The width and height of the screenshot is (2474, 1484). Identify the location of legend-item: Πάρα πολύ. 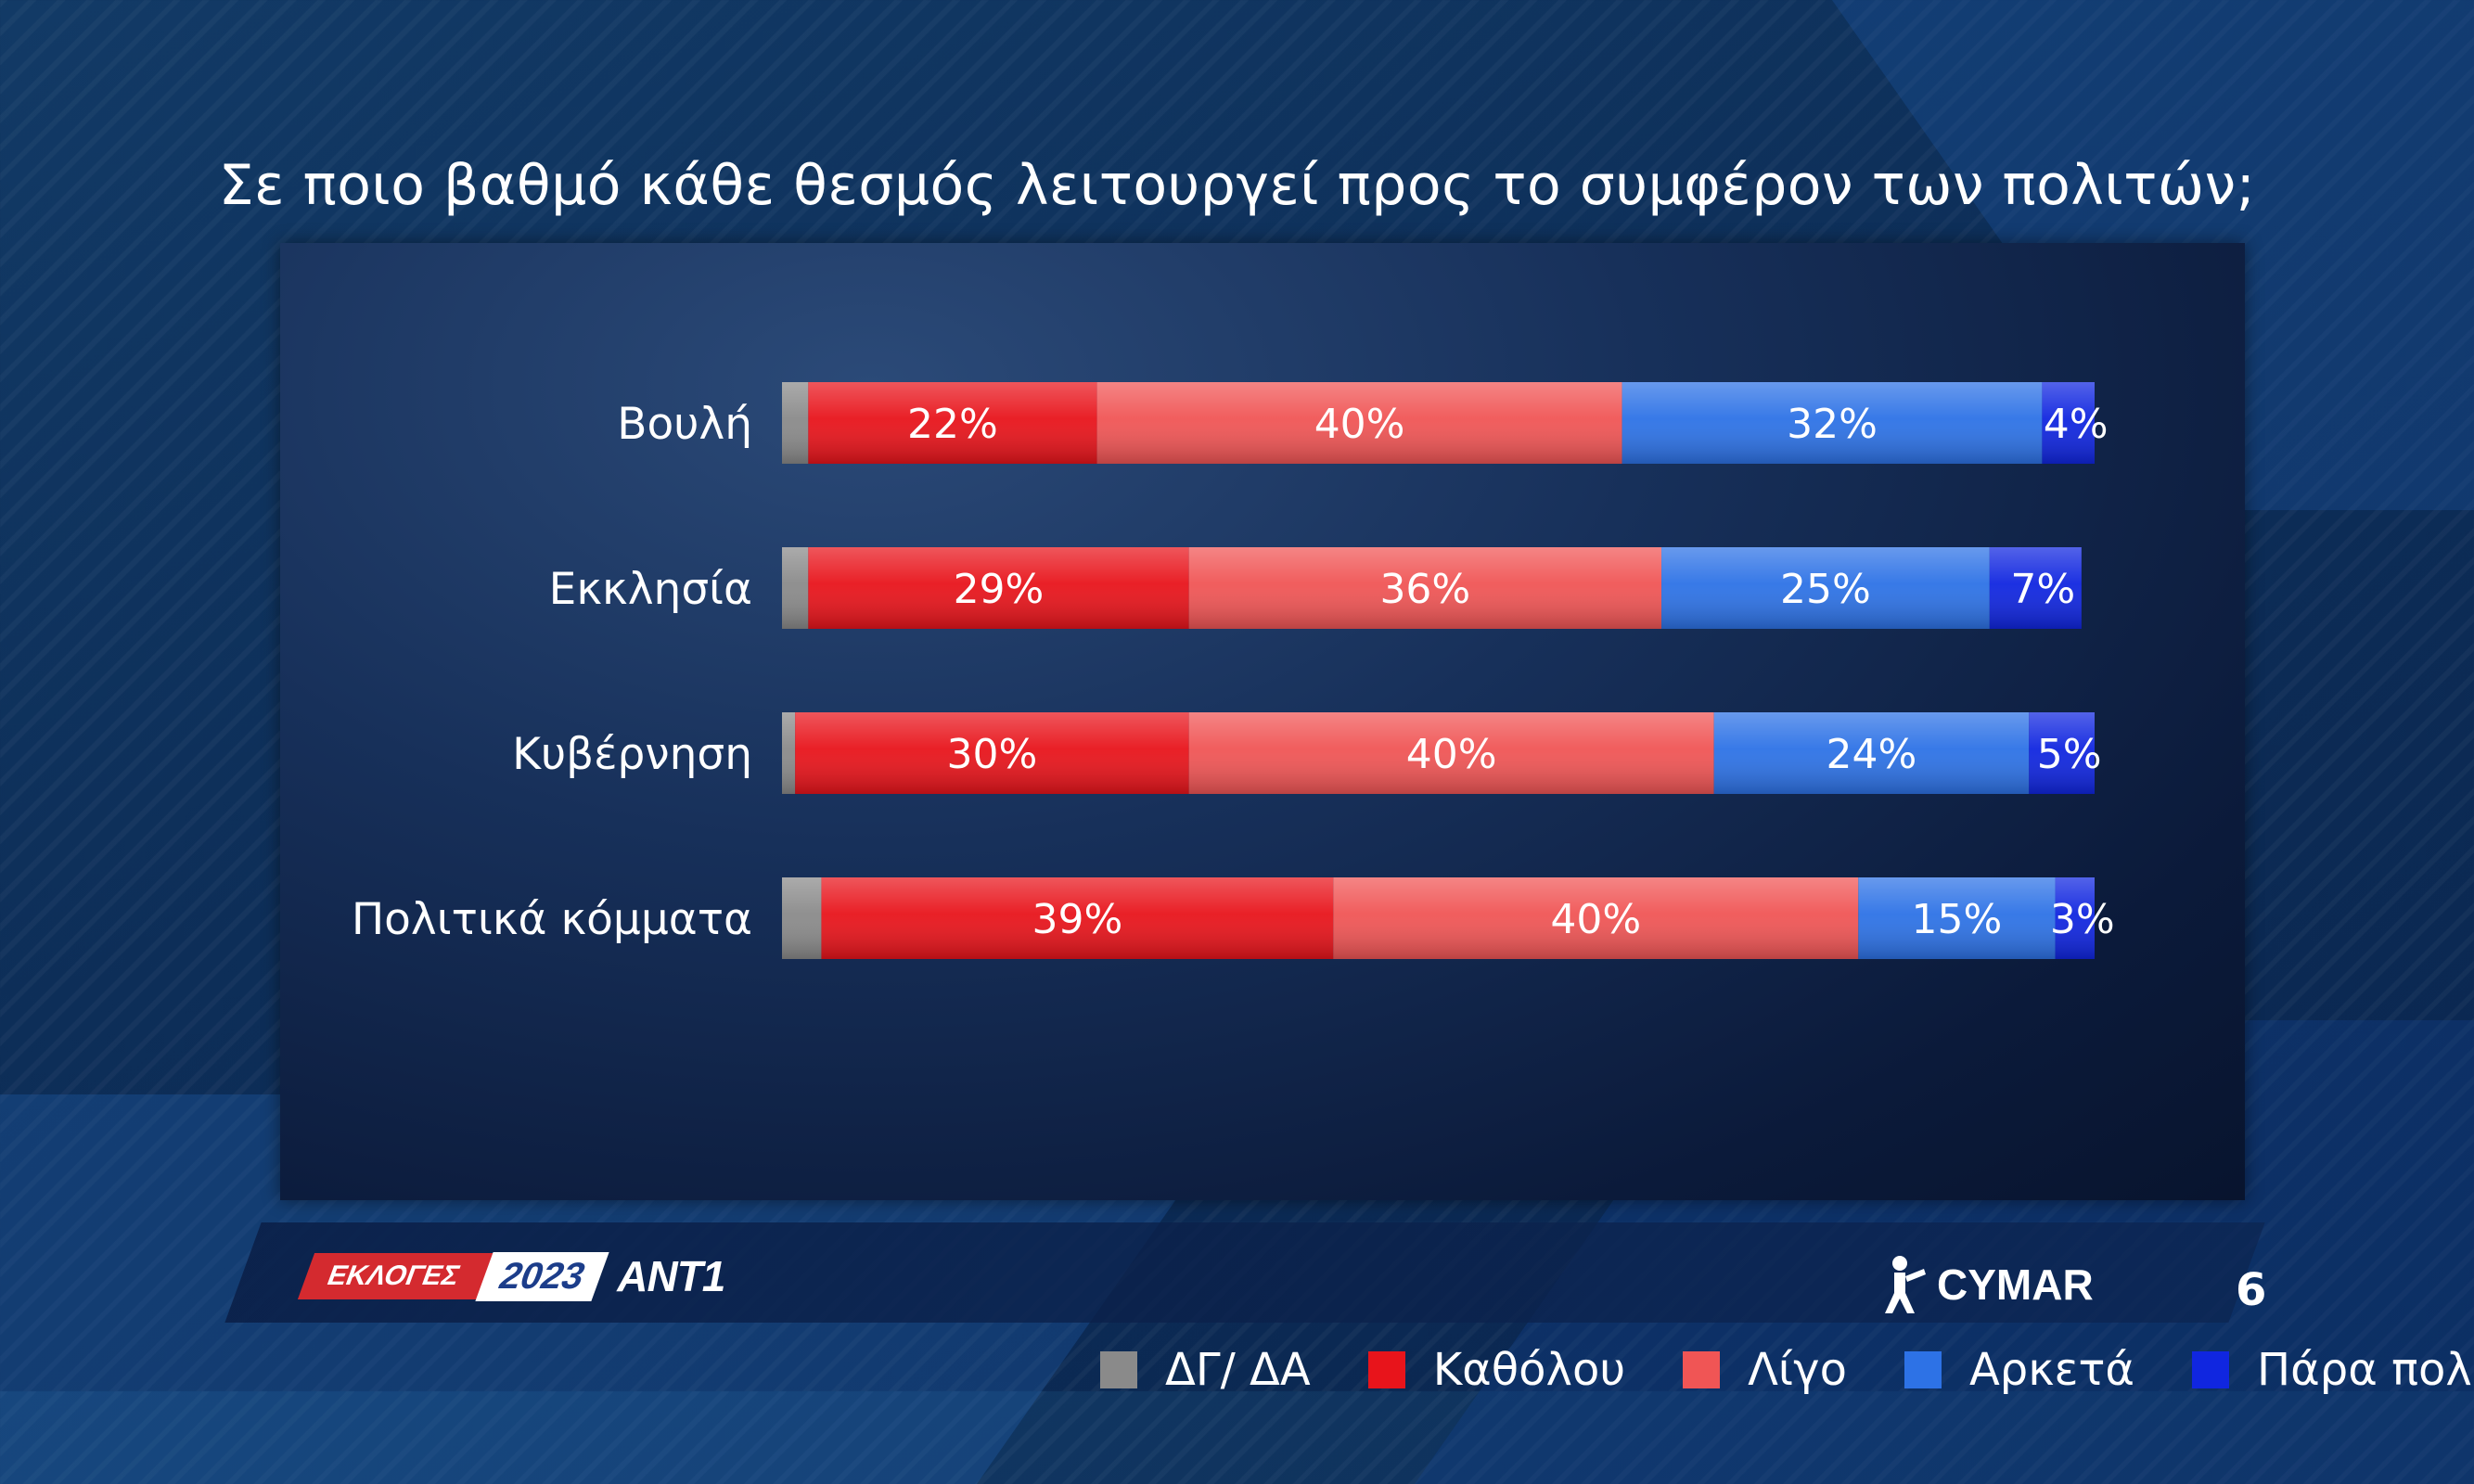
(2333, 1370).